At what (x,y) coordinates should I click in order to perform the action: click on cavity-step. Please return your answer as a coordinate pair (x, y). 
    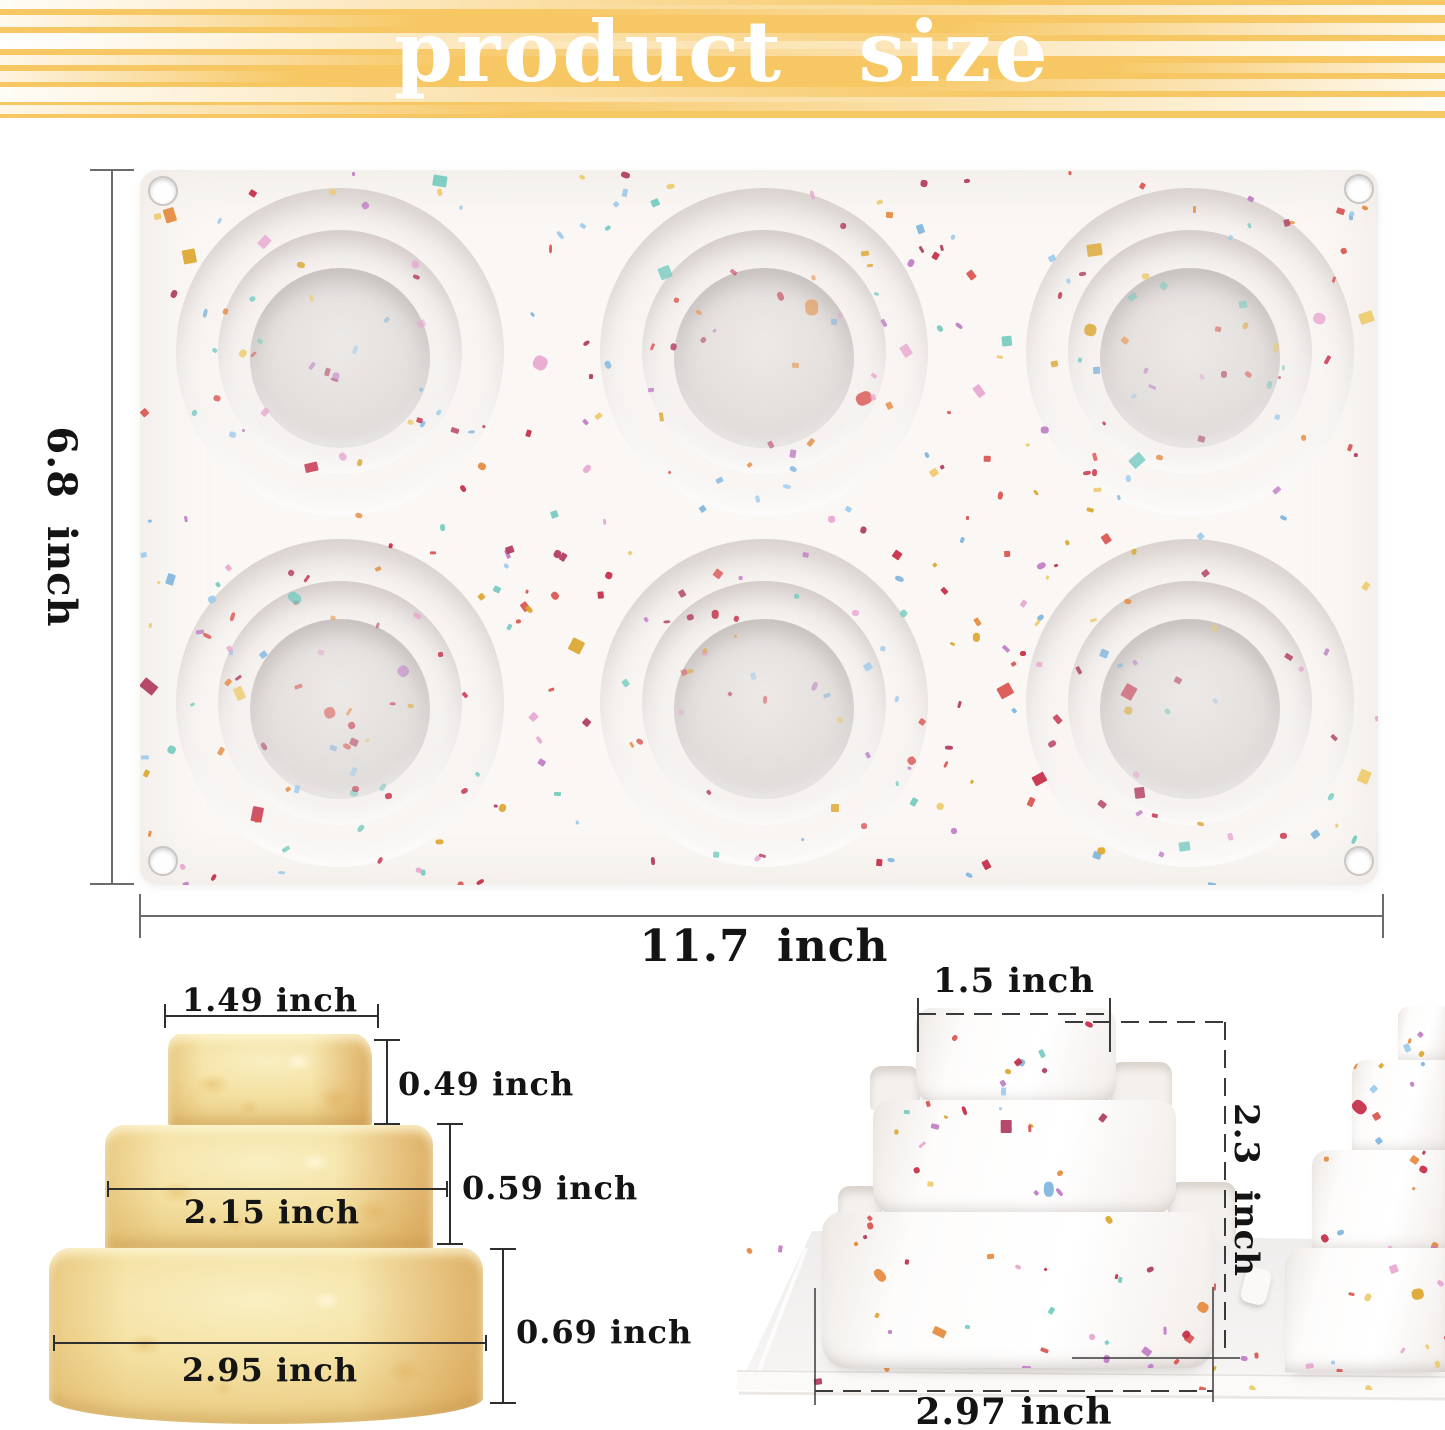
    Looking at the image, I should click on (340, 352).